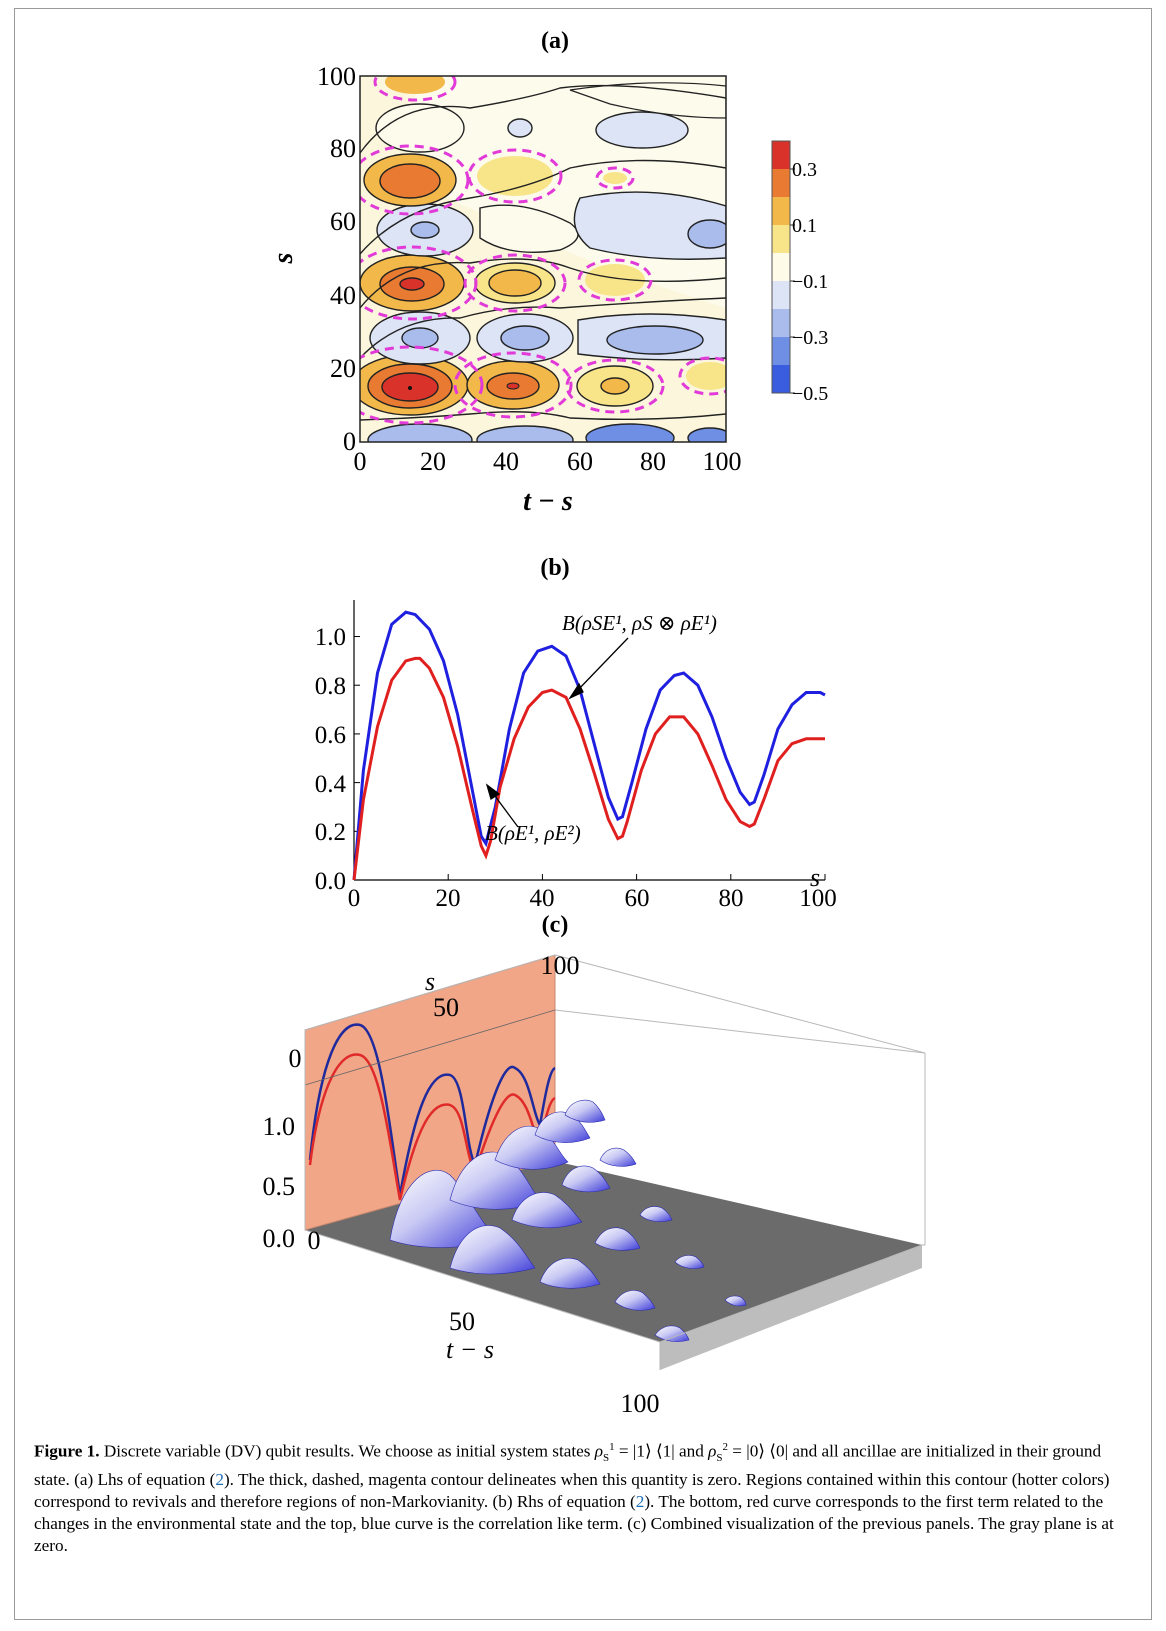 The image size is (1166, 1631). Describe the element at coordinates (640, 1403) in the screenshot. I see `c-ts-tick-100: 100` at that location.